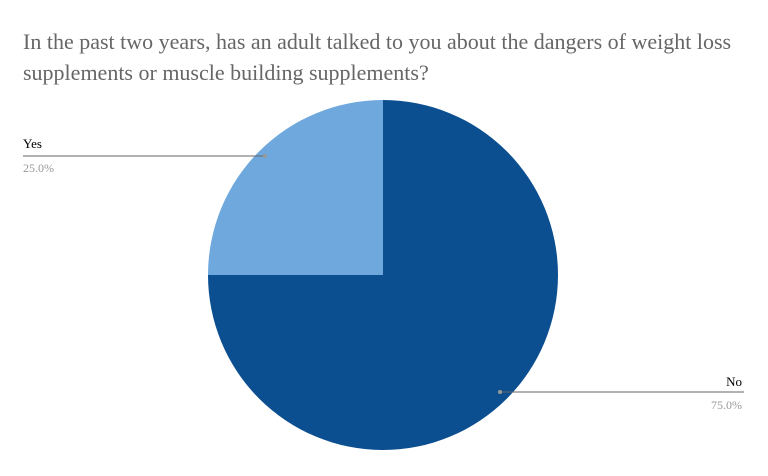  I want to click on leader-dot-yes, so click(265, 156).